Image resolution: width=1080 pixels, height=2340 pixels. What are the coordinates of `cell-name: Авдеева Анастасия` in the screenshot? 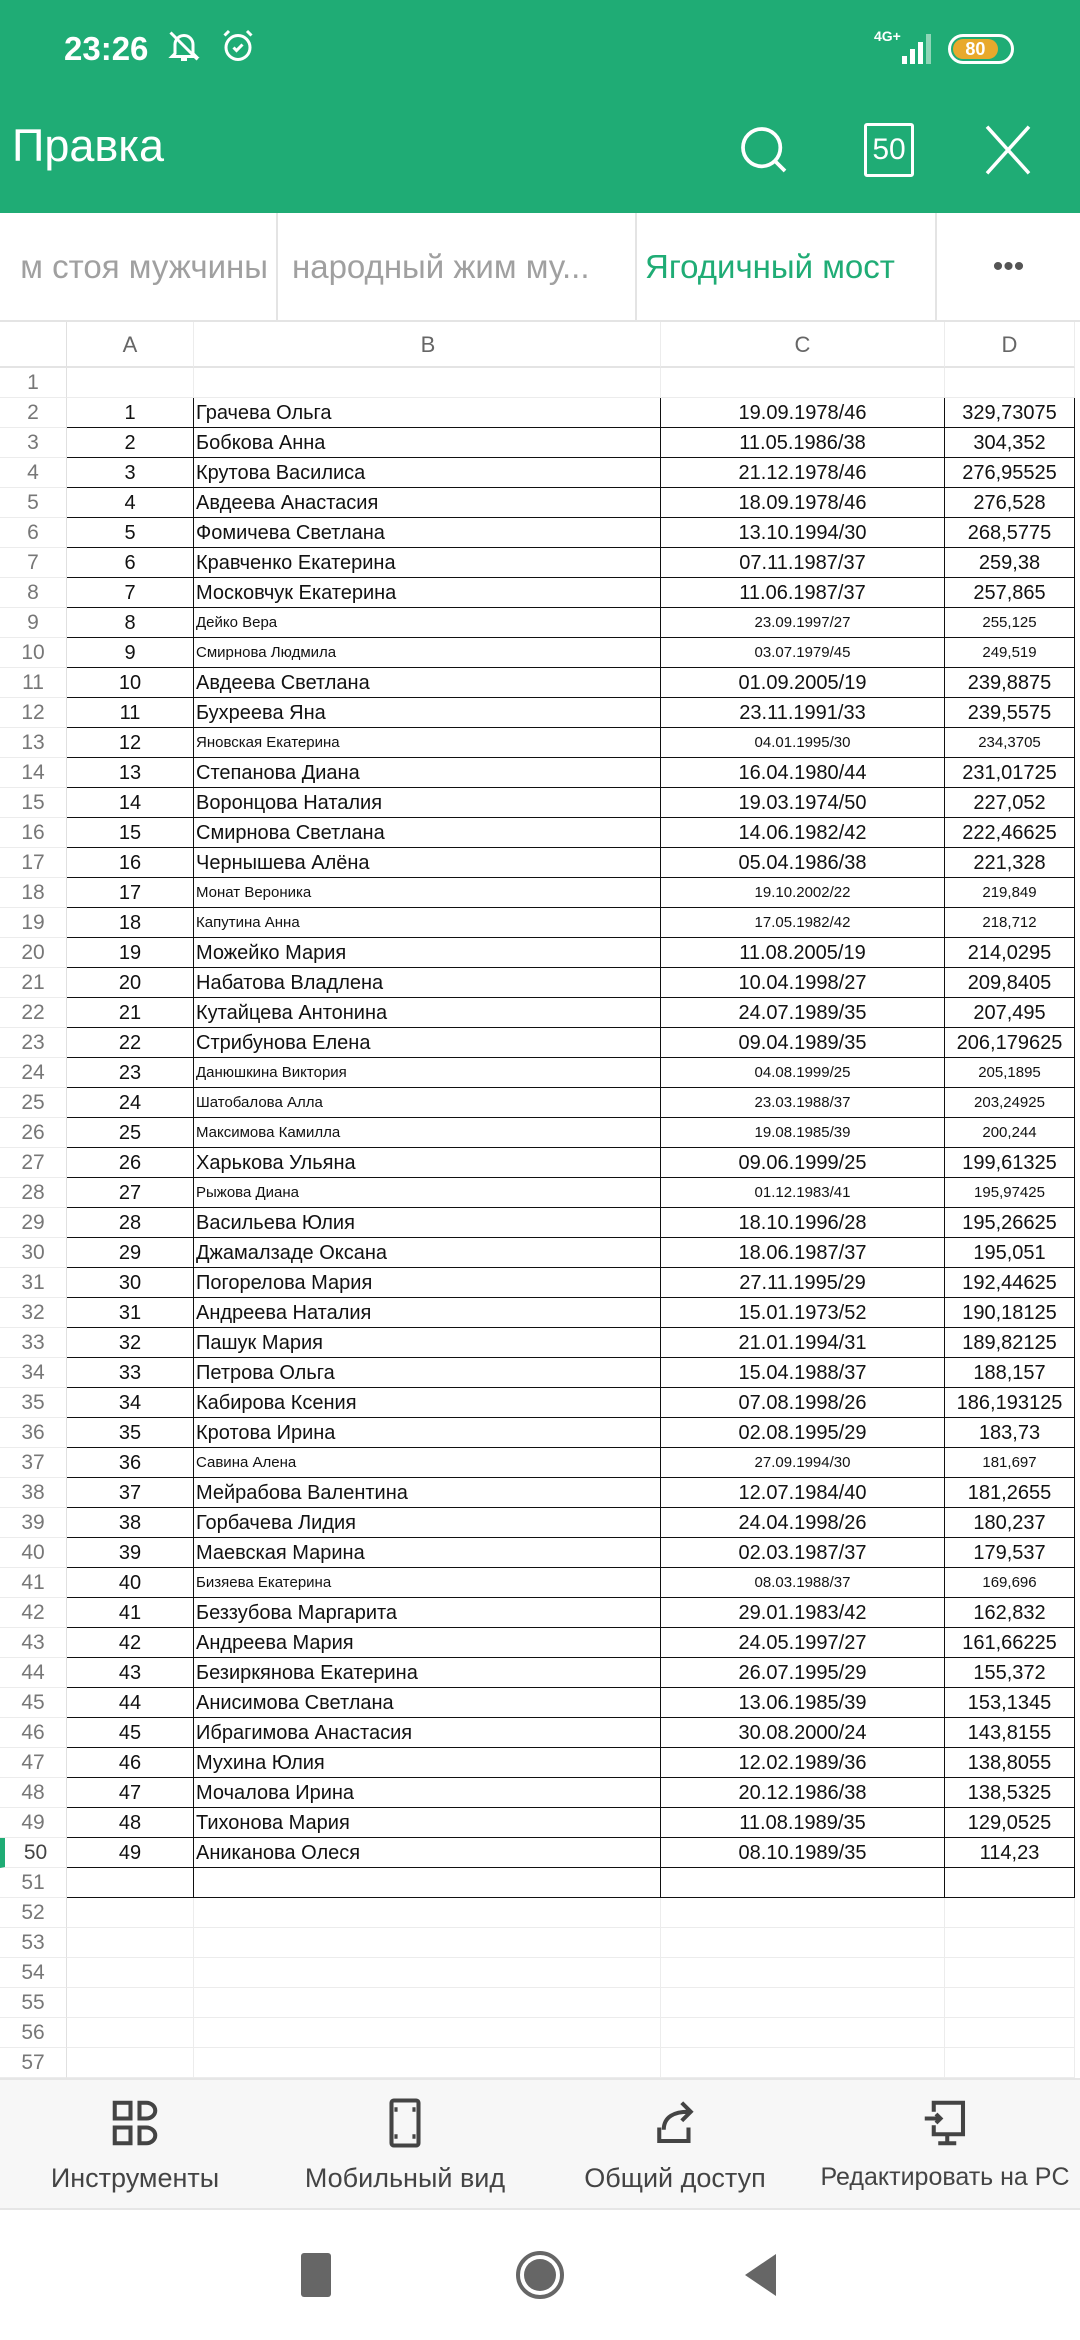 It's located at (427, 503).